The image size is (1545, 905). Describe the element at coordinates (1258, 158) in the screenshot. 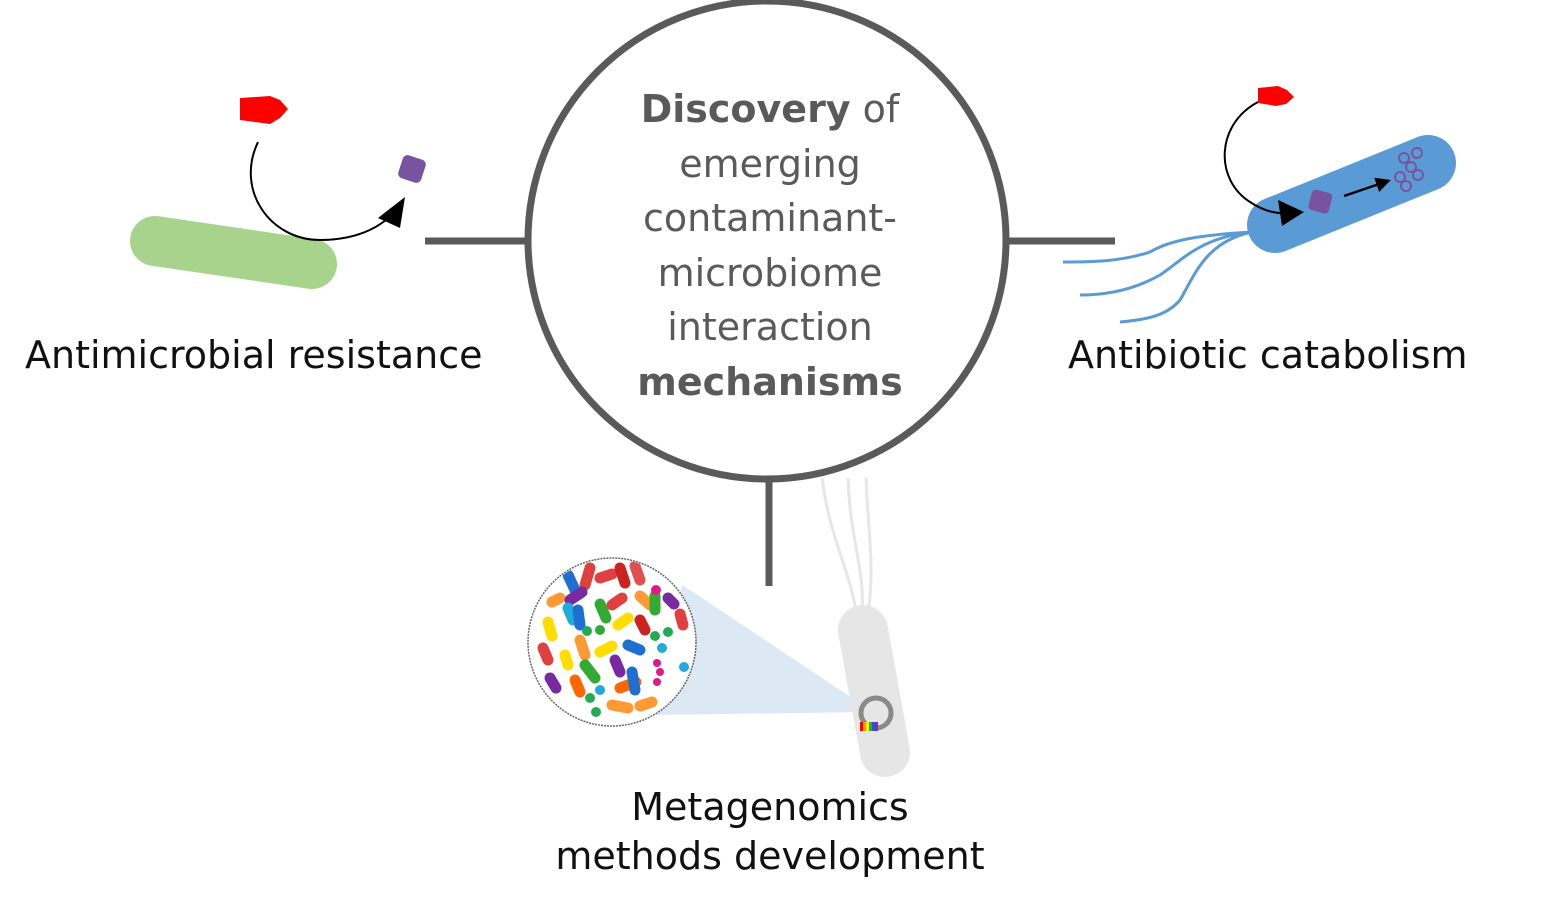

I see `catabolism-uptake-arrow` at that location.